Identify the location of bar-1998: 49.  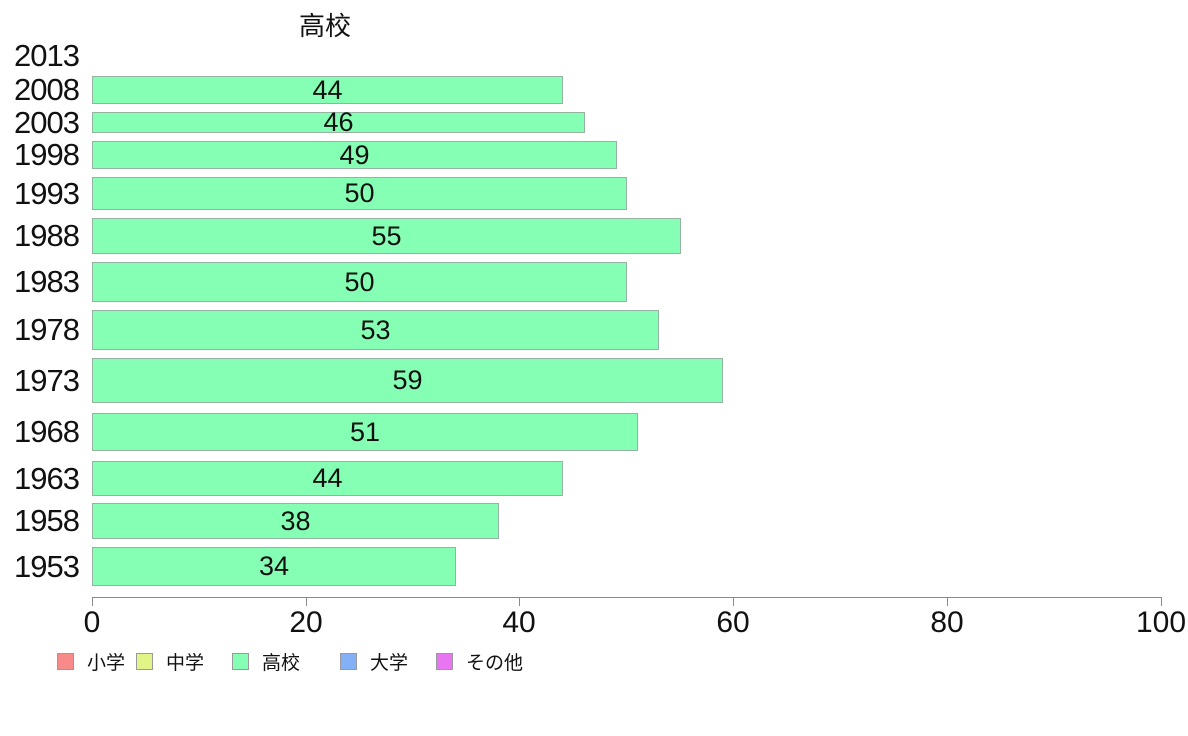
(354, 154).